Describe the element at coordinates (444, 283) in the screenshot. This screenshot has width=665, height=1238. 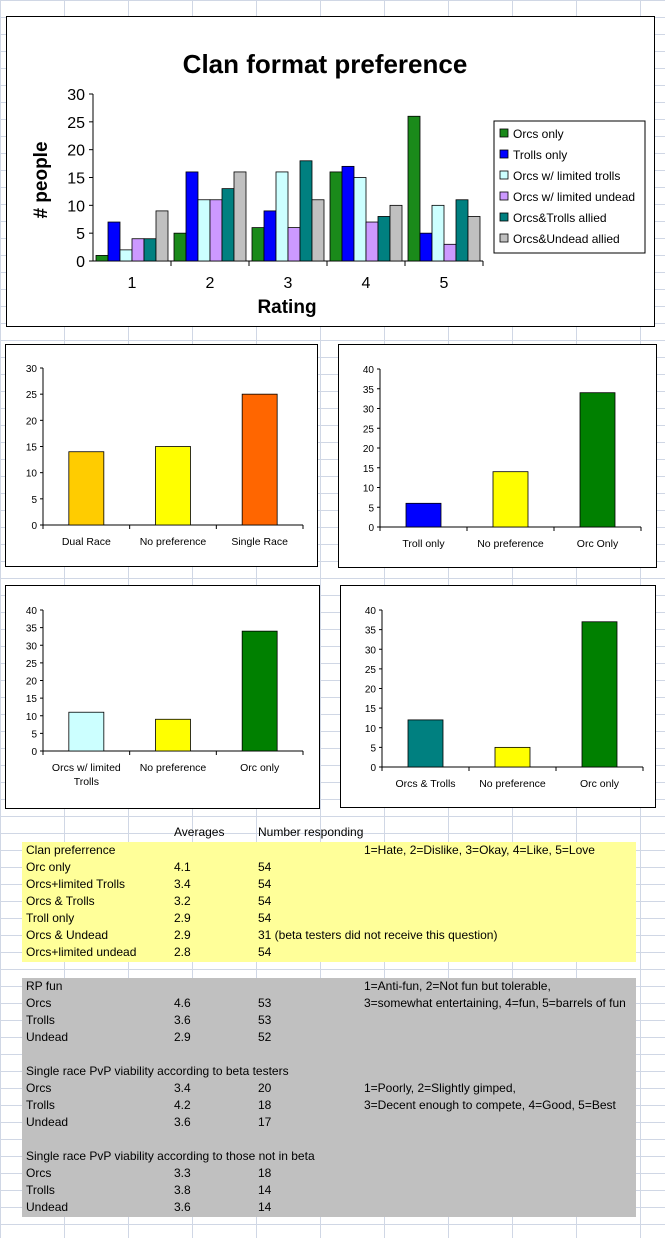
I see `x-tick-label: 5` at that location.